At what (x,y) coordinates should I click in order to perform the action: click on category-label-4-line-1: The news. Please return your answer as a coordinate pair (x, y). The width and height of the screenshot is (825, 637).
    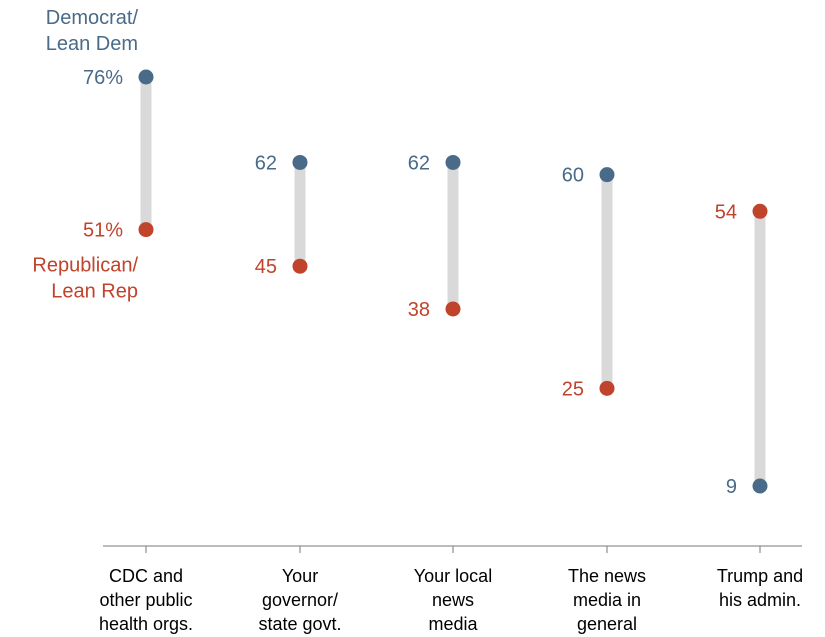
    Looking at the image, I should click on (607, 576).